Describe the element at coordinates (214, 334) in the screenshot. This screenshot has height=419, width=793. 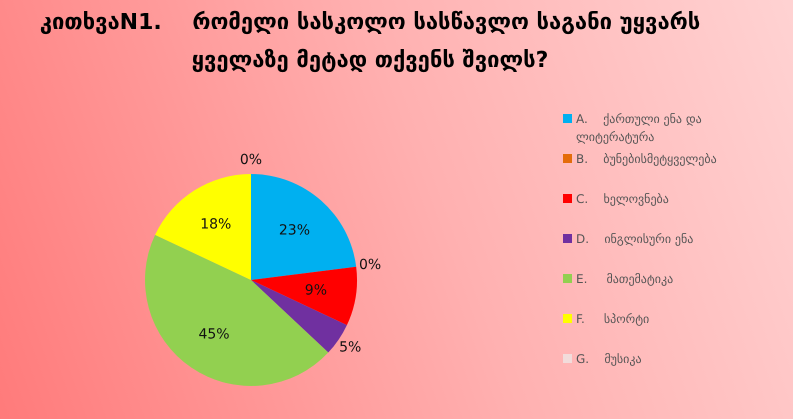
I see `data-label: 45%` at that location.